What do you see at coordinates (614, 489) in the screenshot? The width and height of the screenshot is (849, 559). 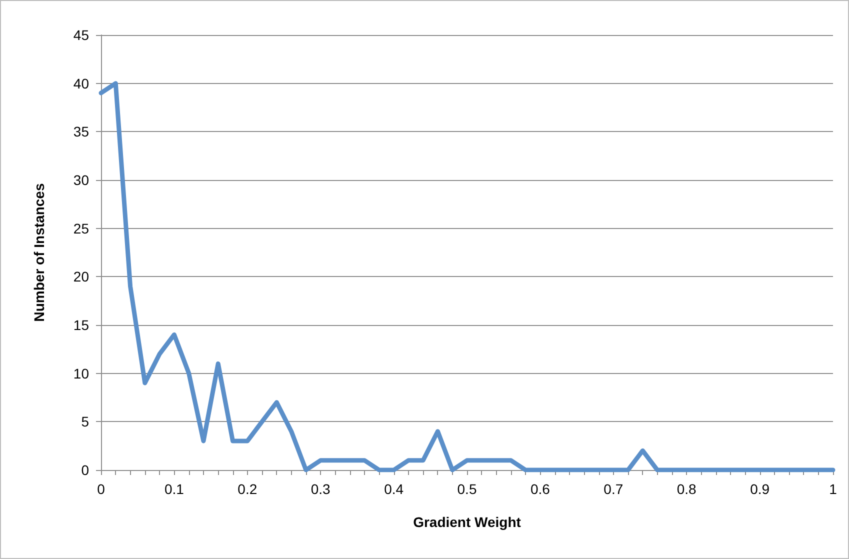 I see `x-tick-label: 0.7` at bounding box center [614, 489].